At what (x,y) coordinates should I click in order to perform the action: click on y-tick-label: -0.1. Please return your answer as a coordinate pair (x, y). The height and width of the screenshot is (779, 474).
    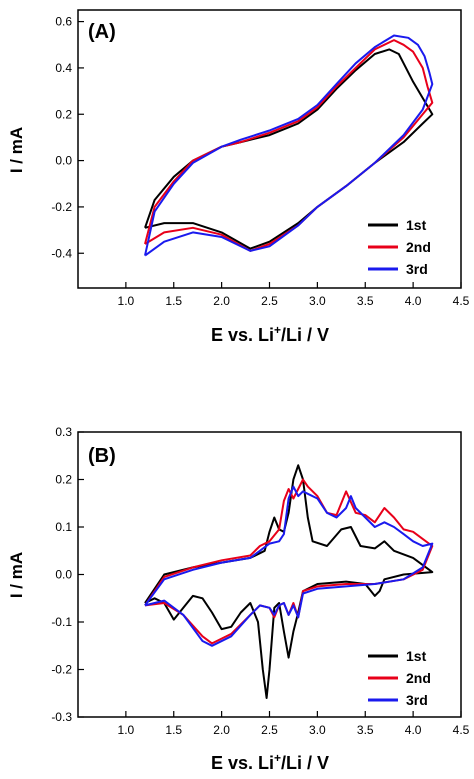
    Looking at the image, I should click on (61, 622).